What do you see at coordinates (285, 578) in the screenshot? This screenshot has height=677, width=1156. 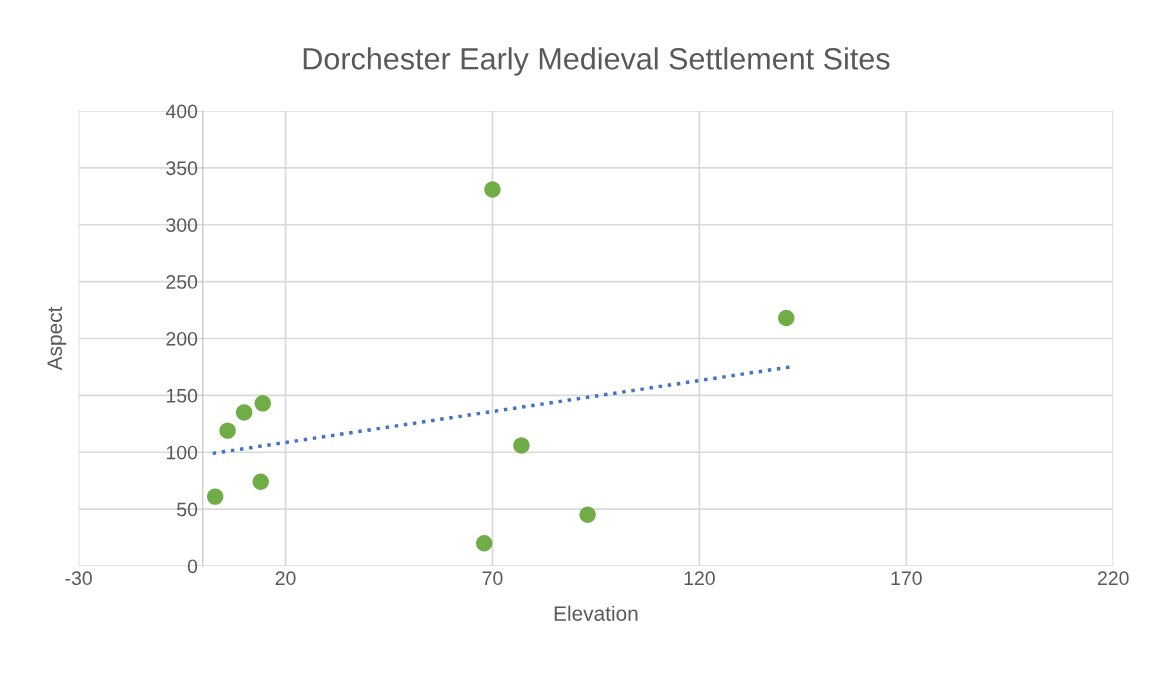 I see `x-tick-label: 20` at bounding box center [285, 578].